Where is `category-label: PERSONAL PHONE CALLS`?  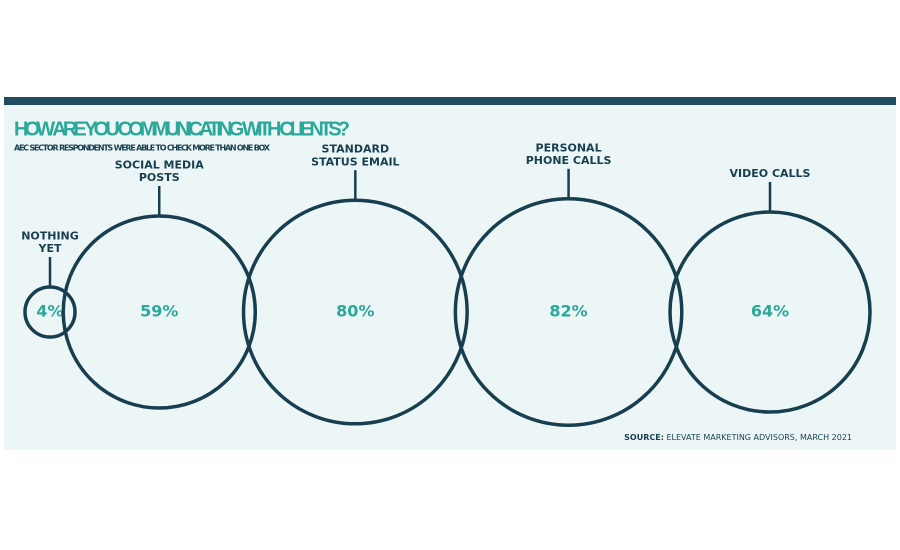
category-label: PERSONAL PHONE CALLS is located at coordinates (569, 154).